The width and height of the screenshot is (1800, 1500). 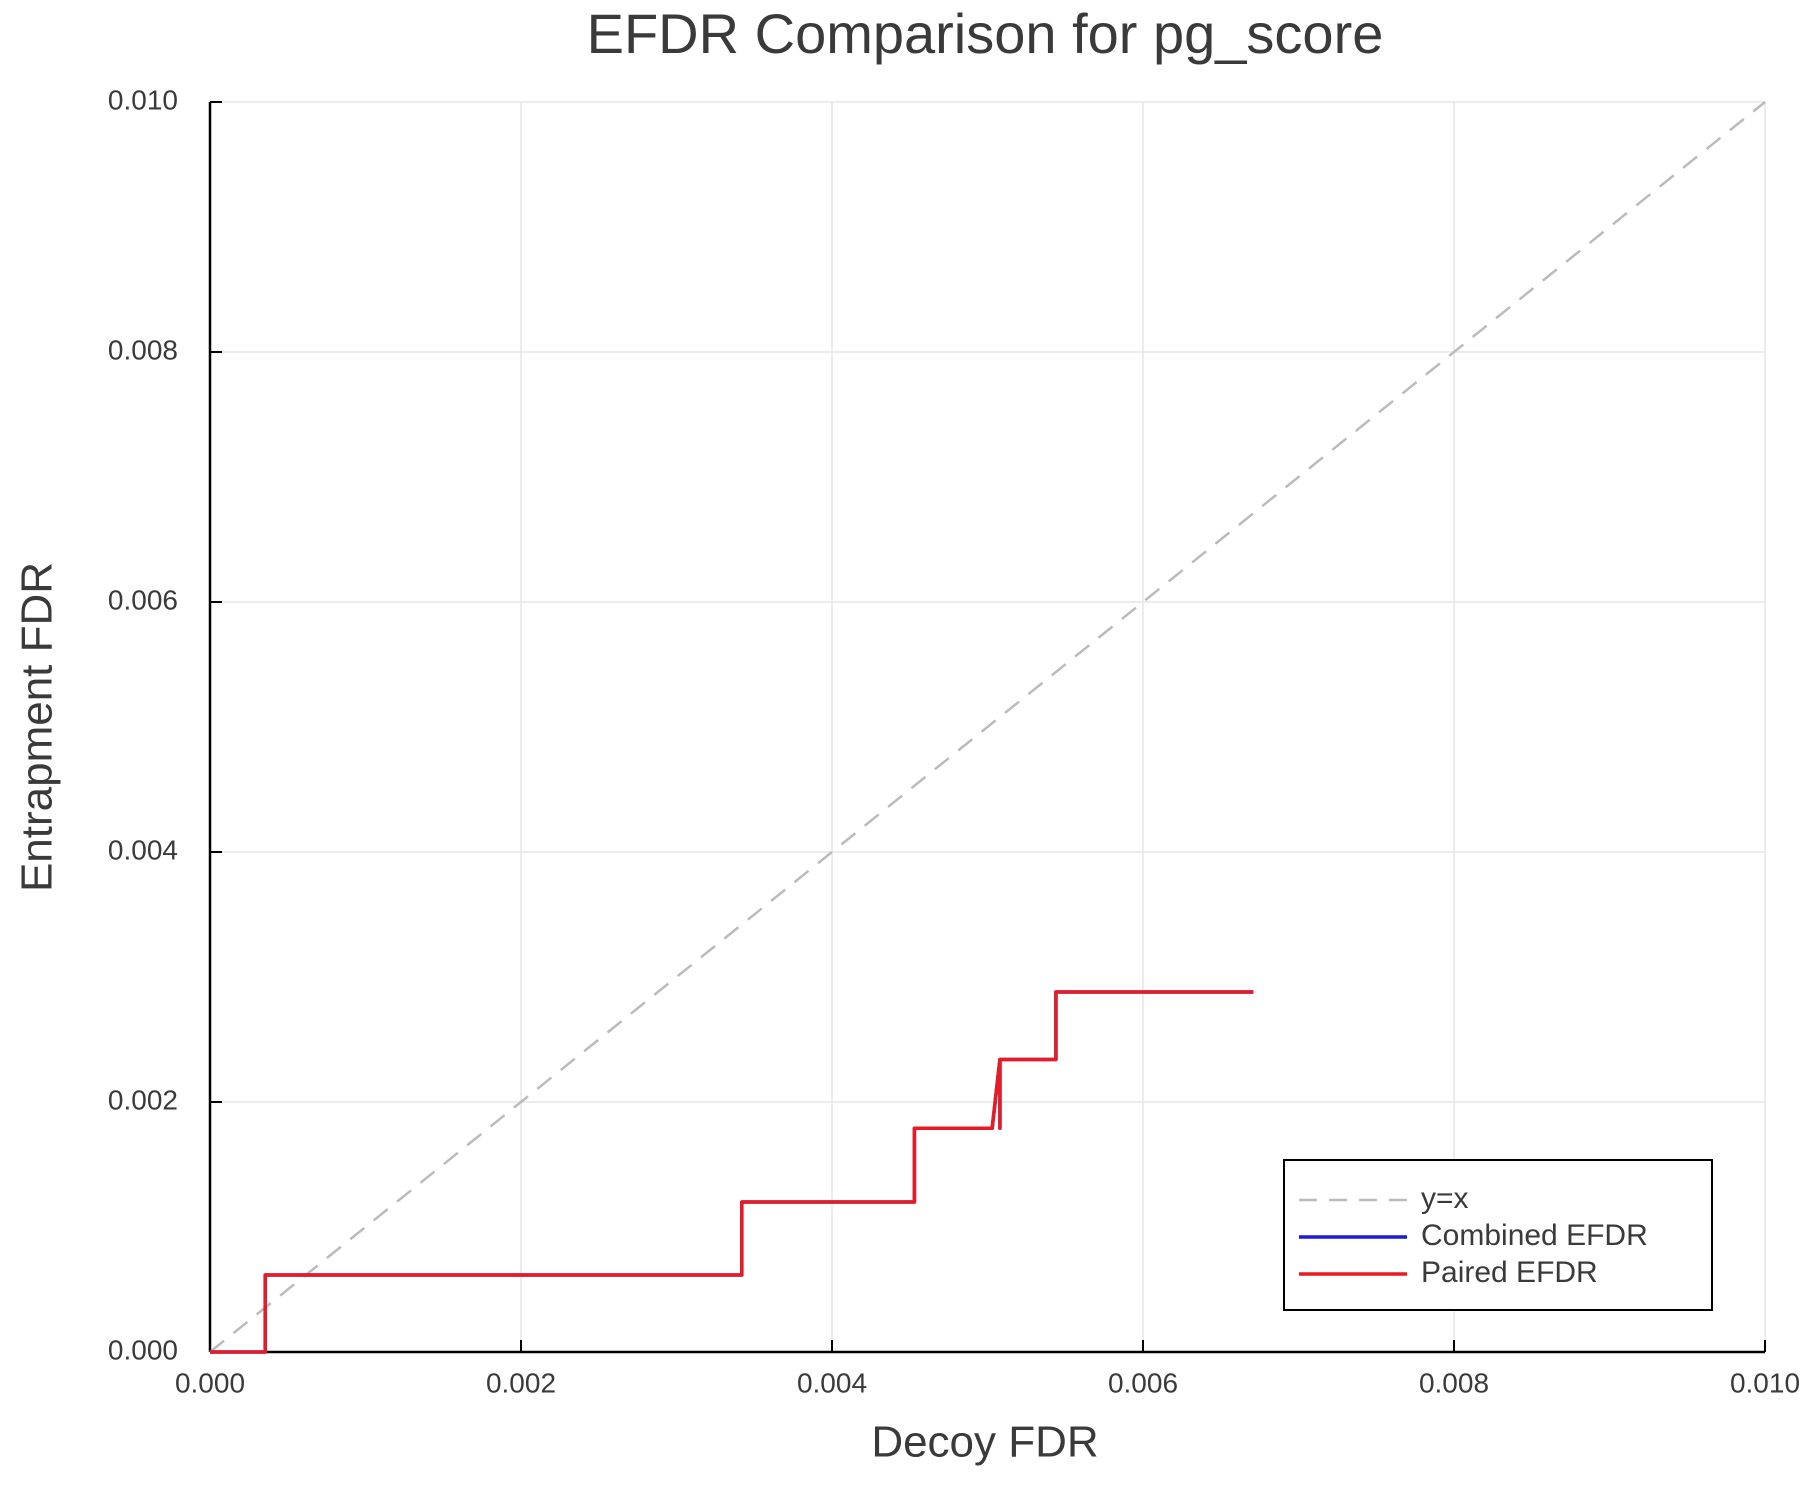 What do you see at coordinates (521, 1382) in the screenshot?
I see `x-tick-label: 0.002` at bounding box center [521, 1382].